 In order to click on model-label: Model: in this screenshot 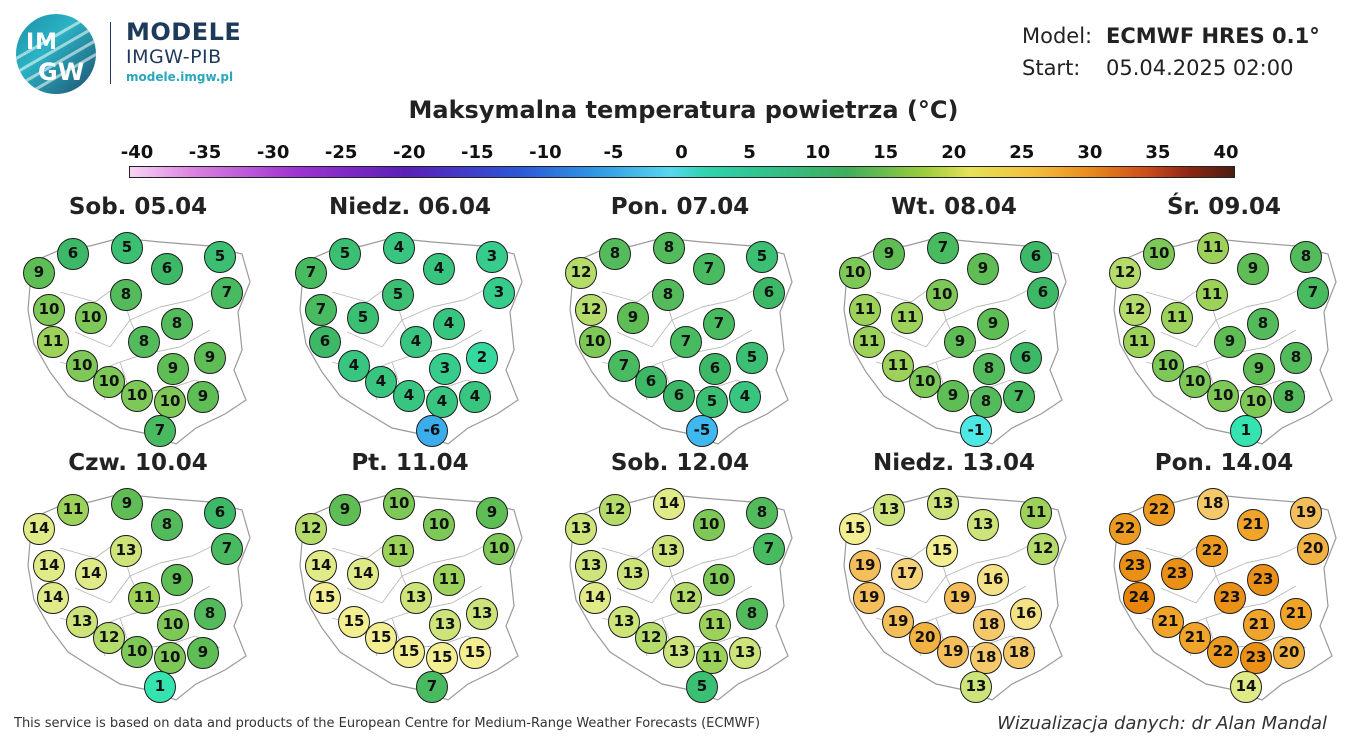, I will do `click(1057, 36)`.